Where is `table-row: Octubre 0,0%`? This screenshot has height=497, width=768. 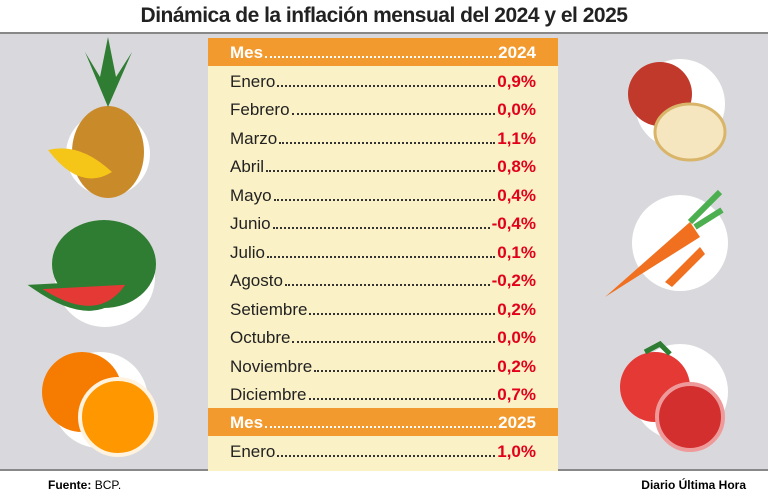 table-row: Octubre 0,0% is located at coordinates (383, 337).